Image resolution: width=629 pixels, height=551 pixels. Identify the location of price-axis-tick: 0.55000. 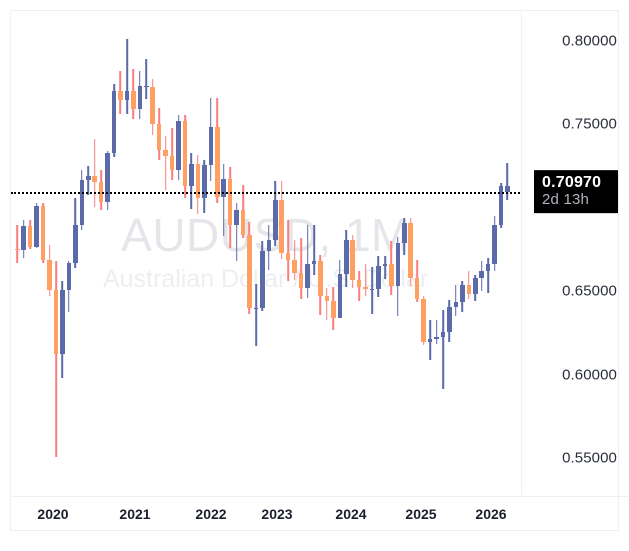
(589, 458).